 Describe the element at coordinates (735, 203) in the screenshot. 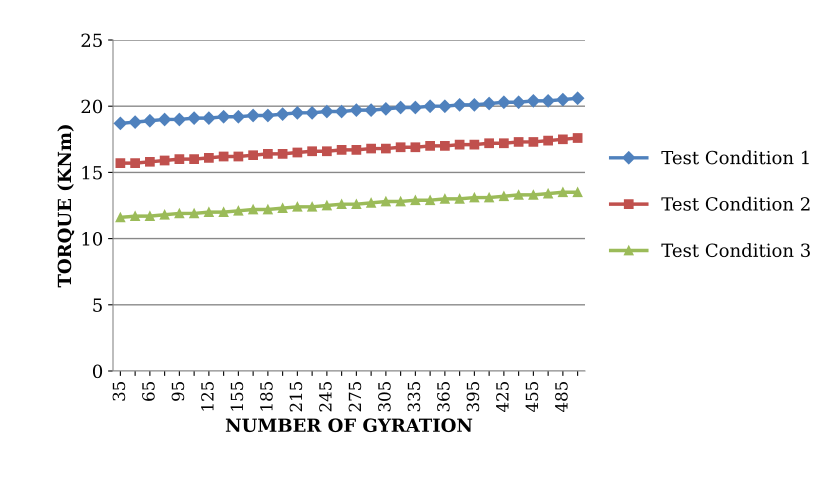

I see `legend-label: Test Condition 2` at that location.